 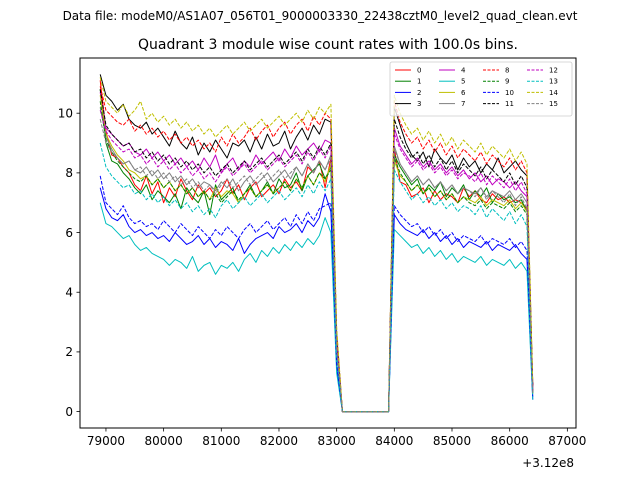 What do you see at coordinates (567, 441) in the screenshot?
I see `x-tick-label: 87000` at bounding box center [567, 441].